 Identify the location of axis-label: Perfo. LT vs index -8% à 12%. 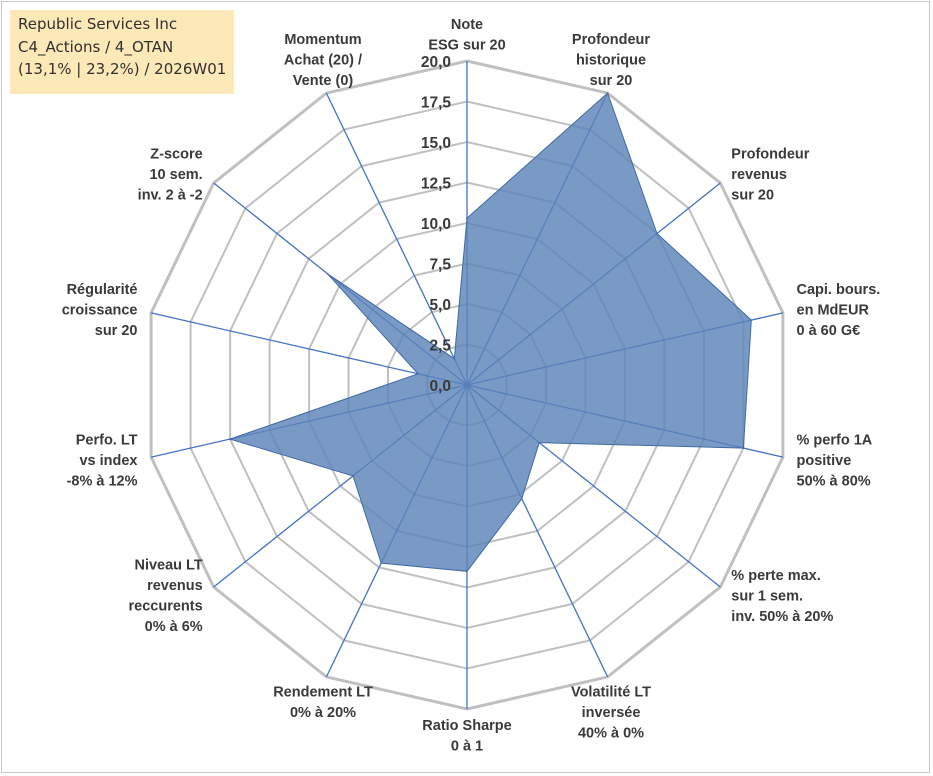
(102, 461).